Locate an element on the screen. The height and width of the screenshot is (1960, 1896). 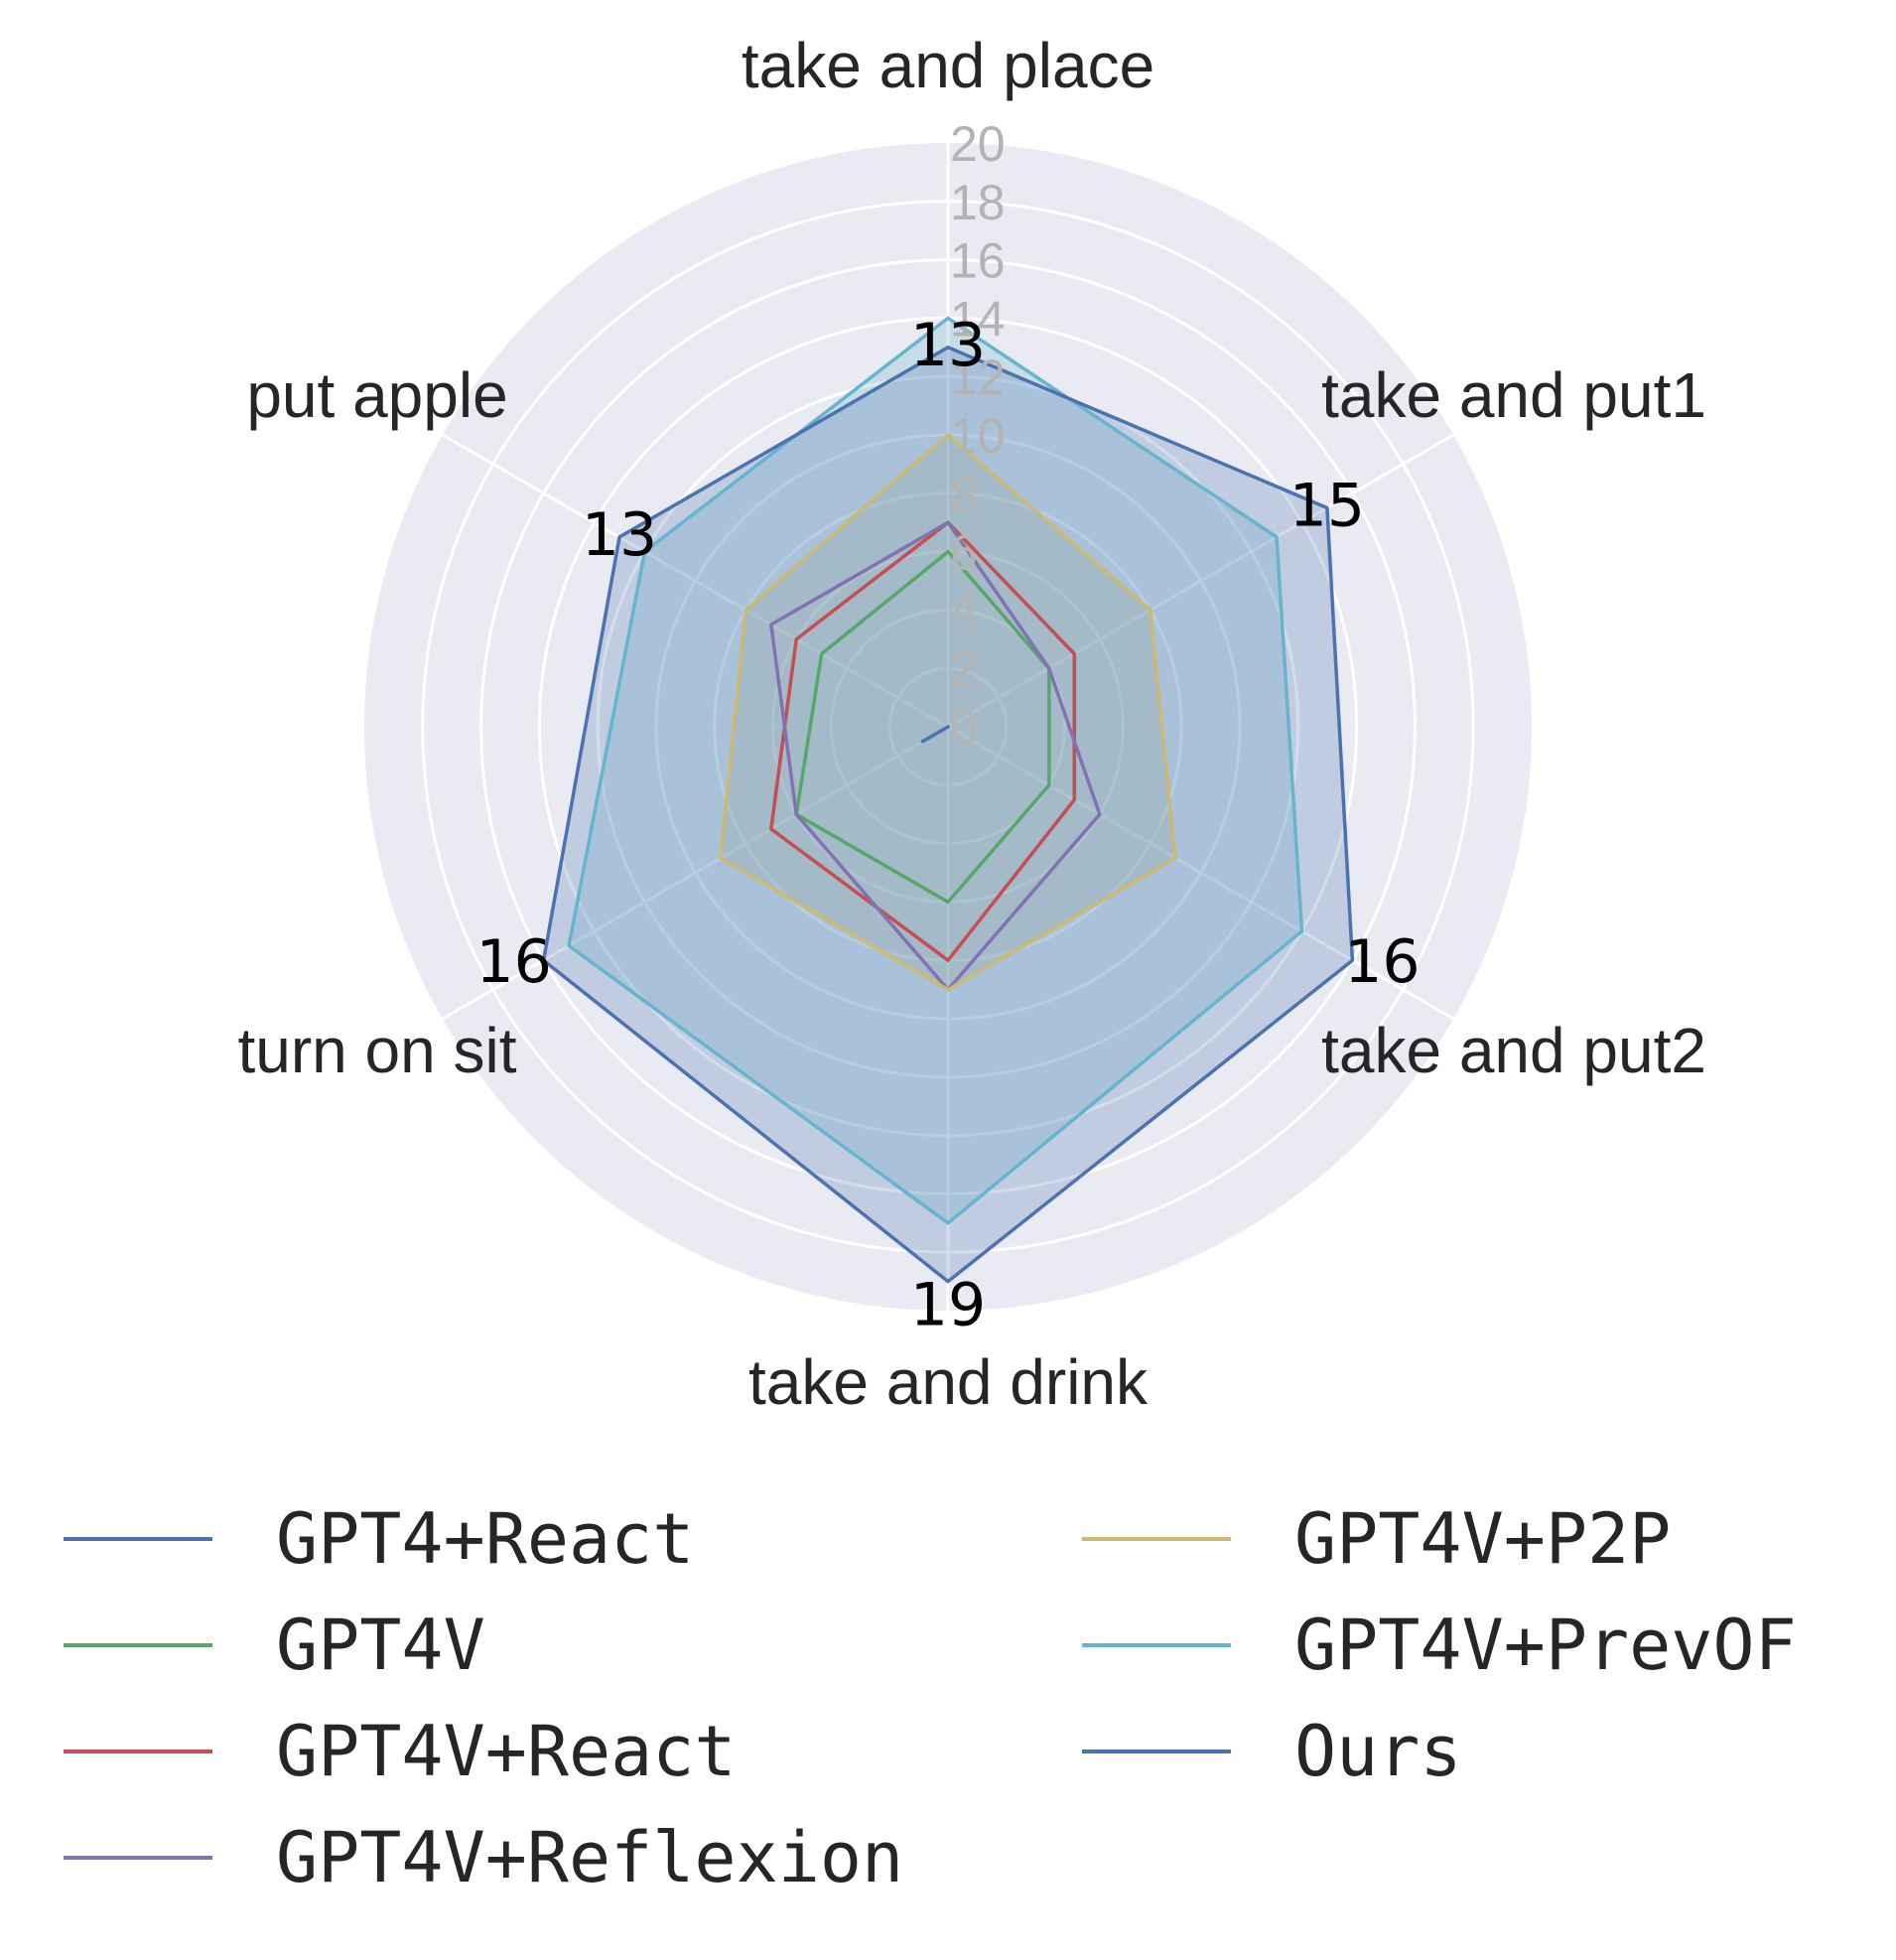
legend-label: GPT4V+Reflexion is located at coordinates (590, 1857).